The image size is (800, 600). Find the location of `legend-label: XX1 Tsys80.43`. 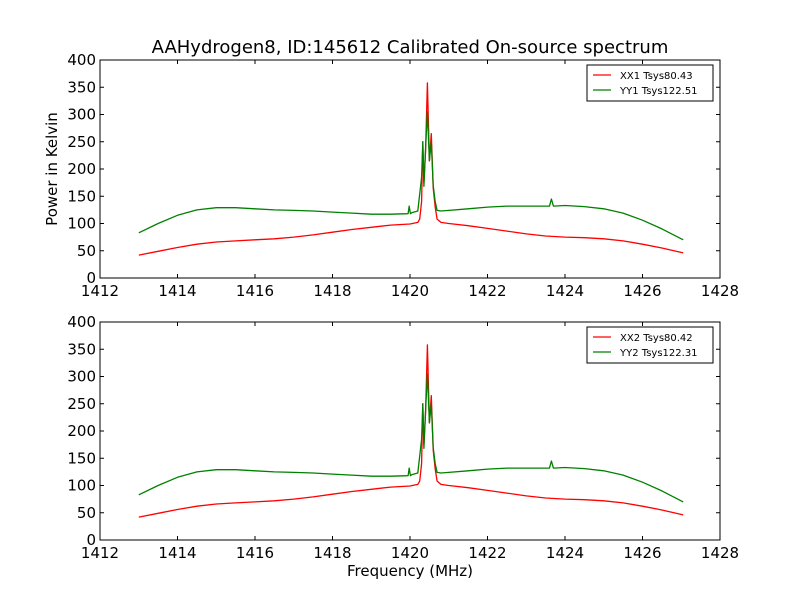

legend-label: XX1 Tsys80.43 is located at coordinates (656, 76).